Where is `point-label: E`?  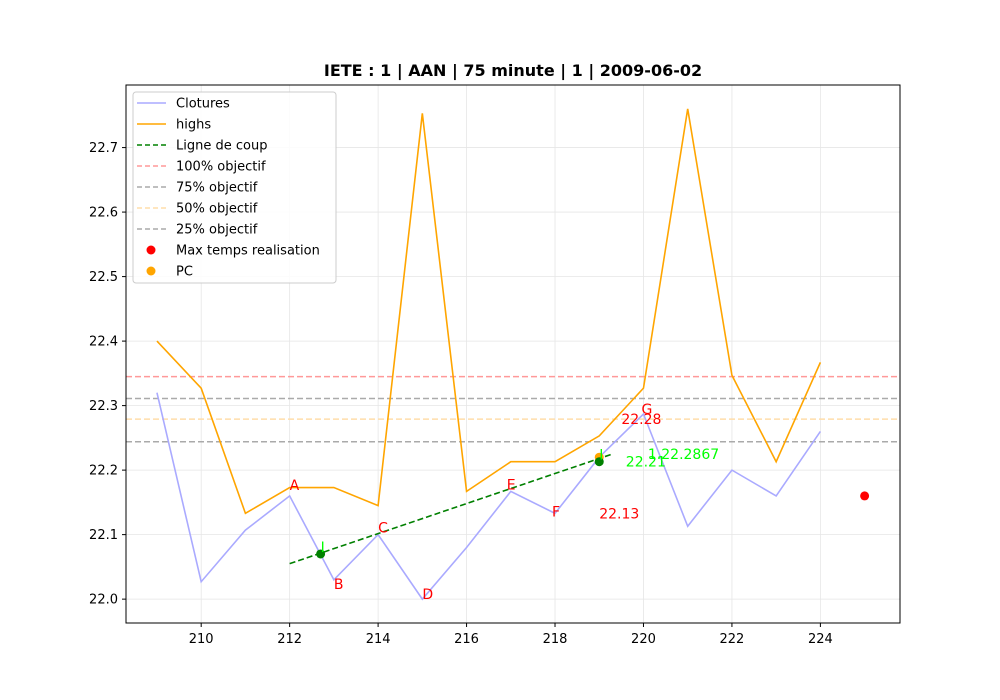
point-label: E is located at coordinates (511, 485).